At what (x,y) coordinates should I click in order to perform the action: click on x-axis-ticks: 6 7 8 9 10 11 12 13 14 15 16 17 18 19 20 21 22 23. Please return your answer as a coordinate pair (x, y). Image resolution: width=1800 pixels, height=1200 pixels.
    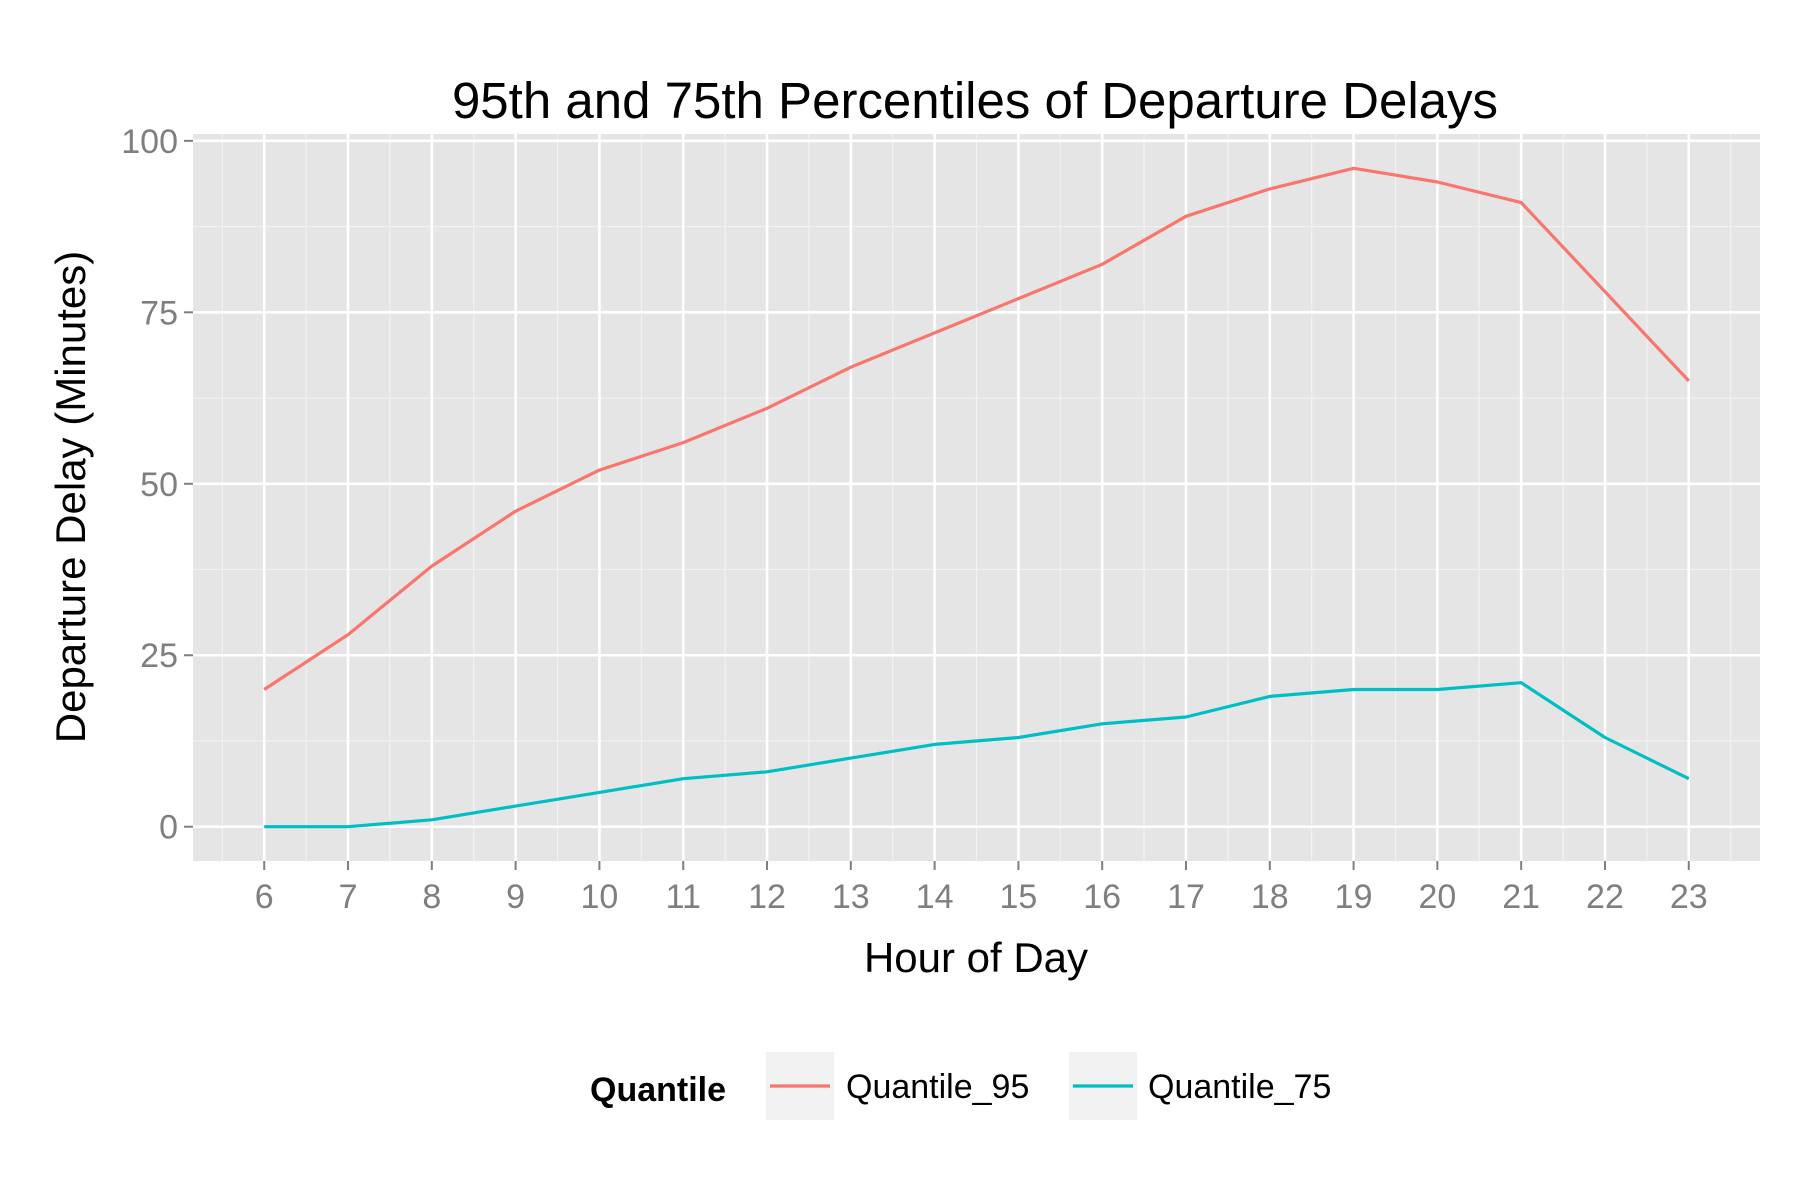
    Looking at the image, I should click on (981, 888).